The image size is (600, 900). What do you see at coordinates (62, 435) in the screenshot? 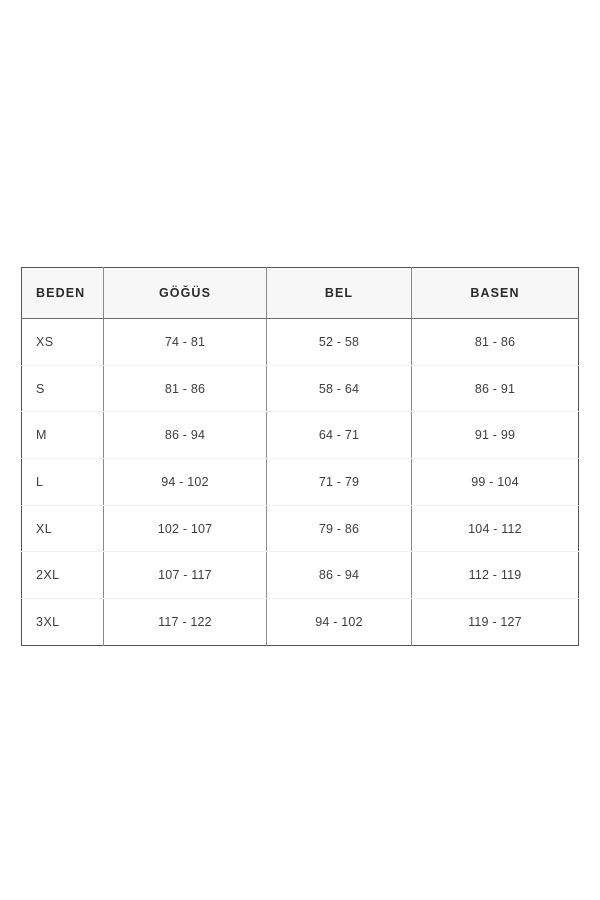
I see `cell-beden: M` at bounding box center [62, 435].